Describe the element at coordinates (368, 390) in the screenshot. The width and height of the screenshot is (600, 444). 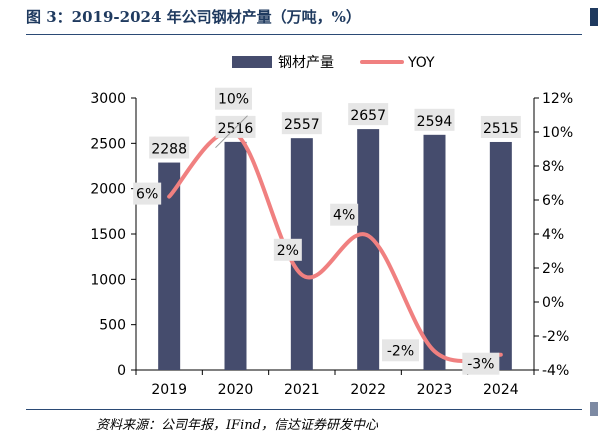
I see `x-tick-label: 2022` at that location.